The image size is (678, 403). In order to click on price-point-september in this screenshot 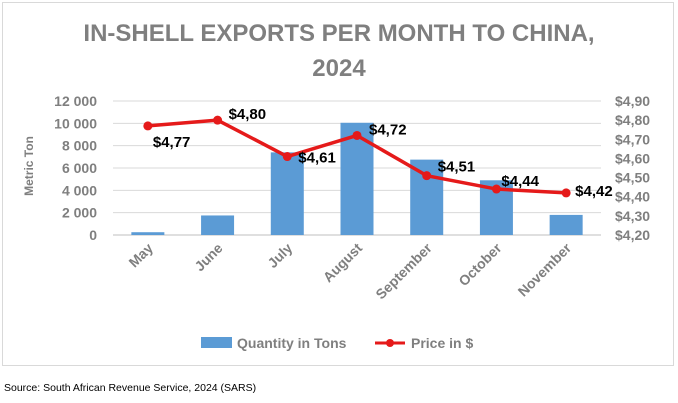, I will do `click(427, 176)`.